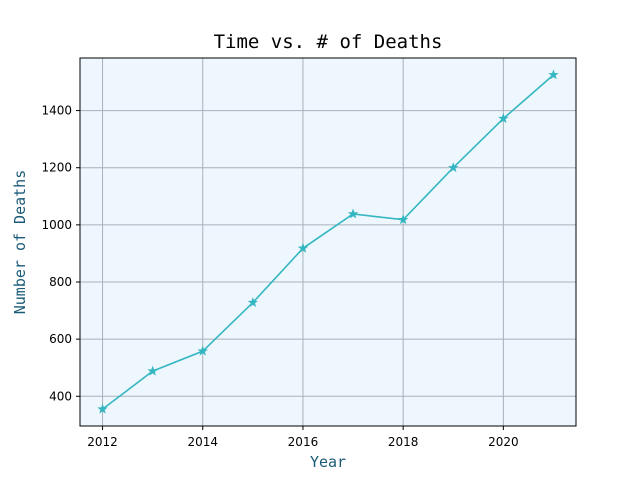  I want to click on y-tick-label: 1000, so click(56, 225).